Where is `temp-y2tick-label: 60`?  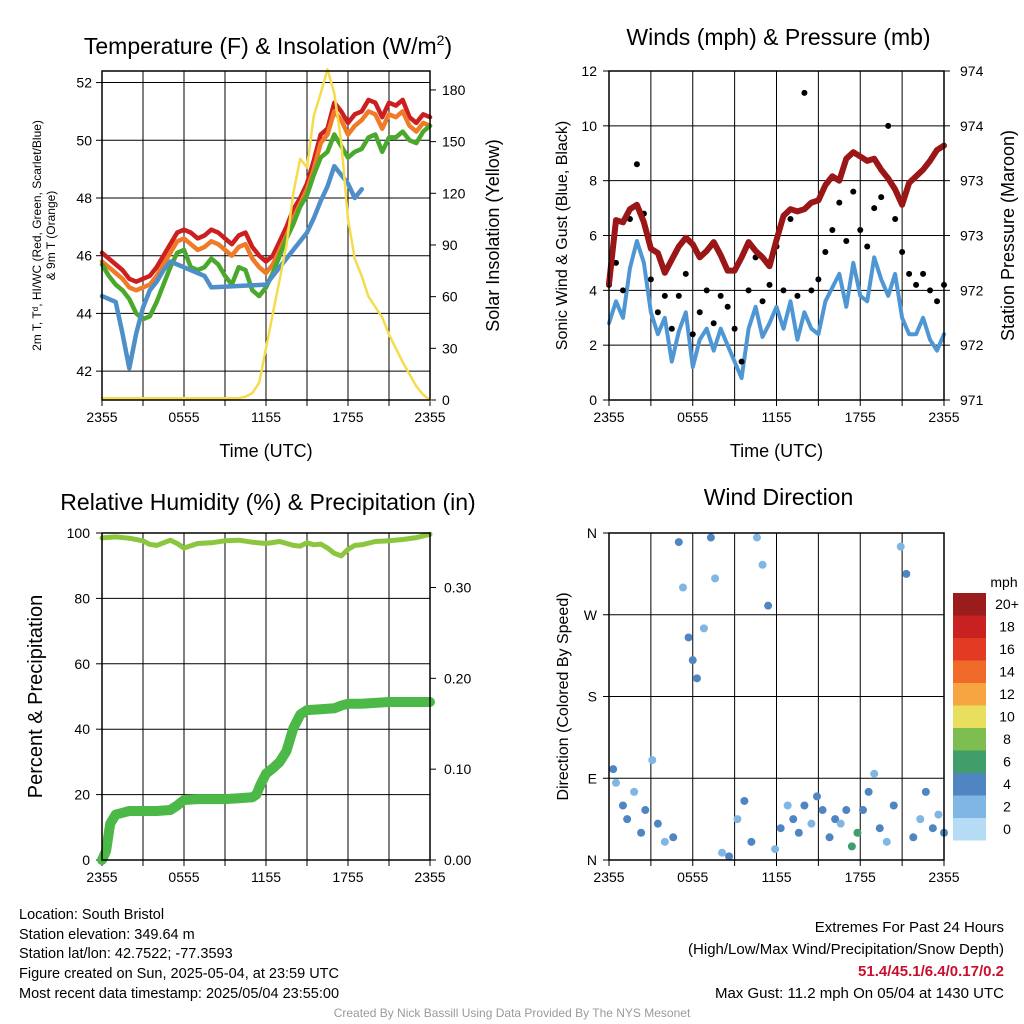 temp-y2tick-label: 60 is located at coordinates (450, 297).